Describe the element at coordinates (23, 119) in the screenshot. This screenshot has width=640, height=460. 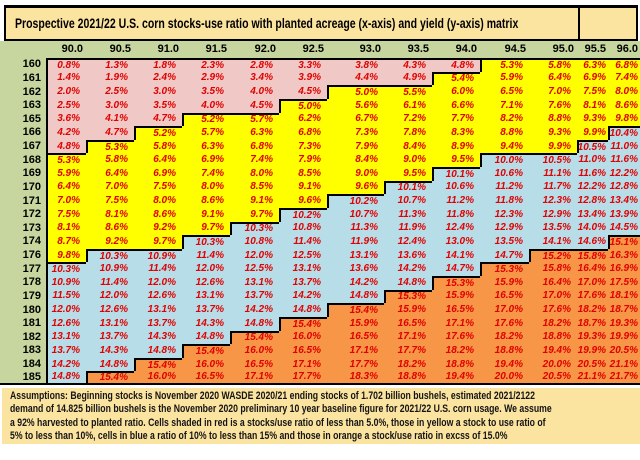
I see `row-header: 165` at that location.